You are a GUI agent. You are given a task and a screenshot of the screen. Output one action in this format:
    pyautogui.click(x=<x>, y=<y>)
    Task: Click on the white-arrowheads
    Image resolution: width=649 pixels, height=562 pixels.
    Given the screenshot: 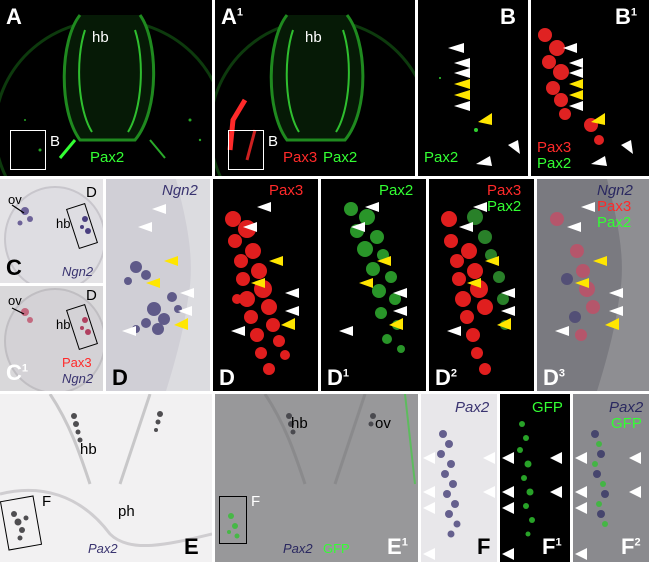 What is the action you would take?
    pyautogui.click(x=484, y=104)
    